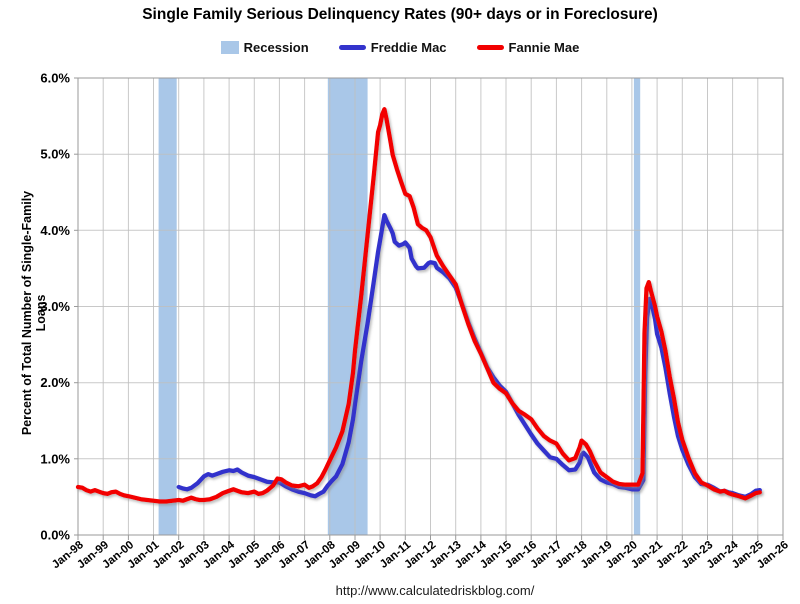  I want to click on y-tick-label: 6.0%, so click(55, 78).